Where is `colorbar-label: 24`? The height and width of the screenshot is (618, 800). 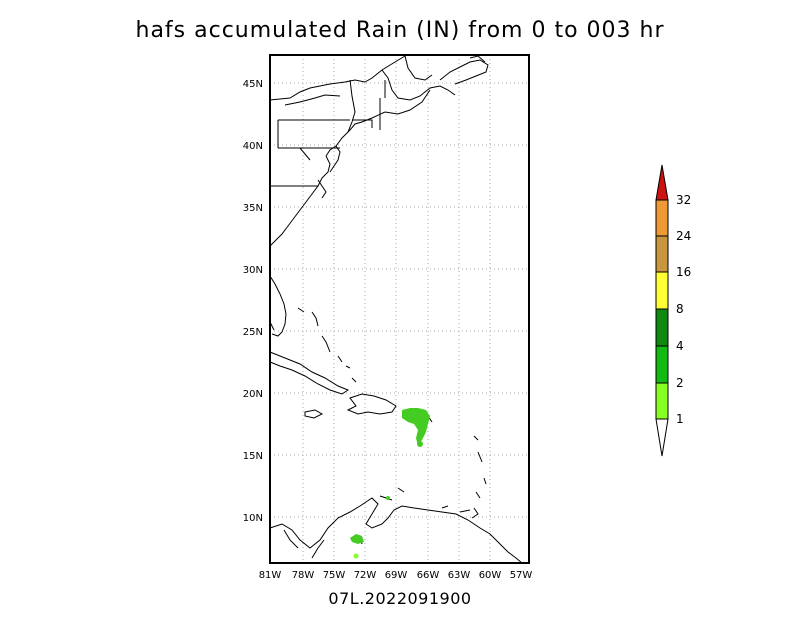
colorbar-label: 24 is located at coordinates (683, 236).